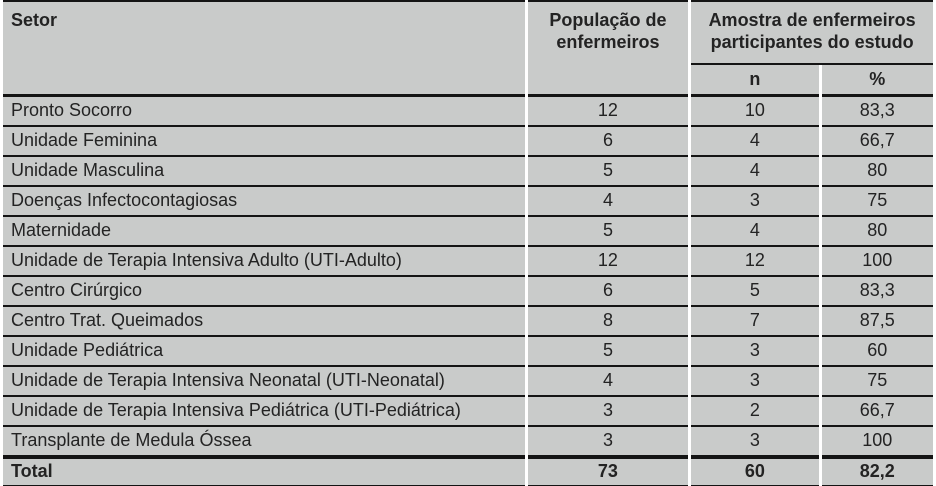 The width and height of the screenshot is (936, 486). I want to click on cell-pct: 60, so click(877, 352).